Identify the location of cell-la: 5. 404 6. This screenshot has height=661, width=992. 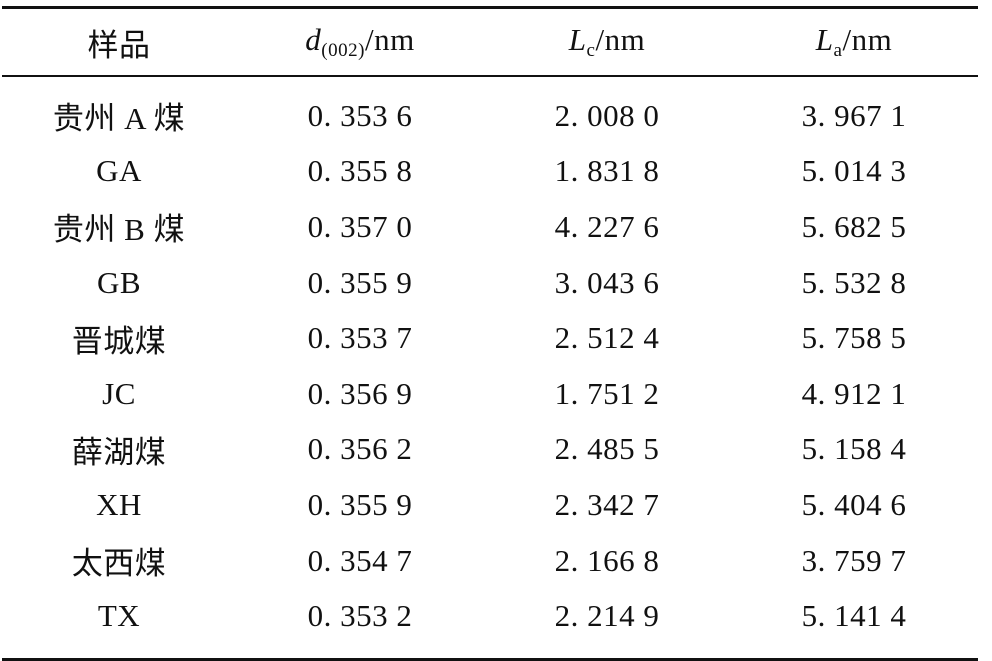
(854, 504).